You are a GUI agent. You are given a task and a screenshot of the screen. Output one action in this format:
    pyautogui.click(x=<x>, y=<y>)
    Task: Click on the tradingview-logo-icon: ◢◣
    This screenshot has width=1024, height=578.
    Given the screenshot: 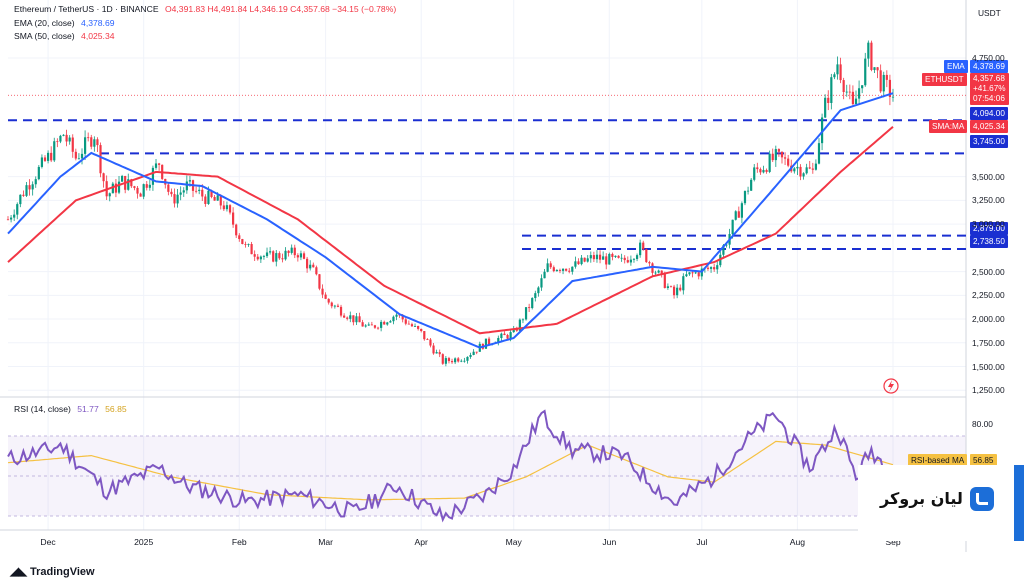 What is the action you would take?
    pyautogui.click(x=20, y=572)
    